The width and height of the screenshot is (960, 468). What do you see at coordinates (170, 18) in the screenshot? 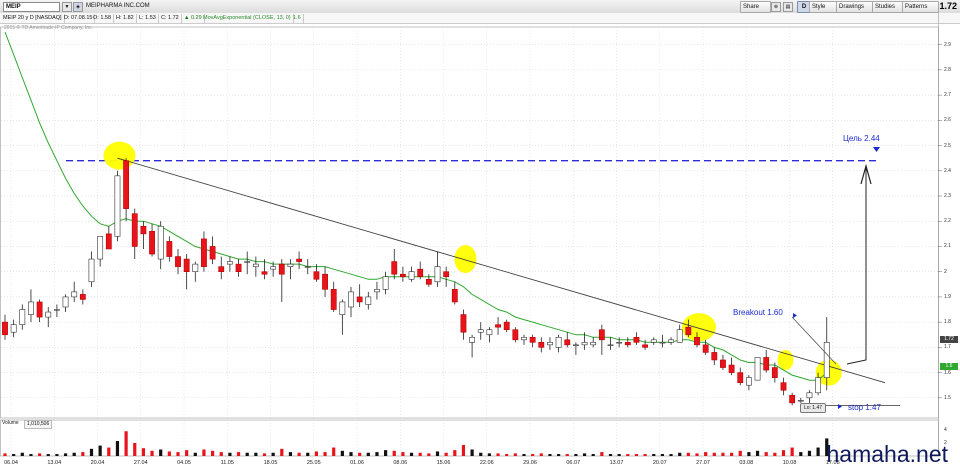
I see `close-cell: C: 1.72` at bounding box center [170, 18].